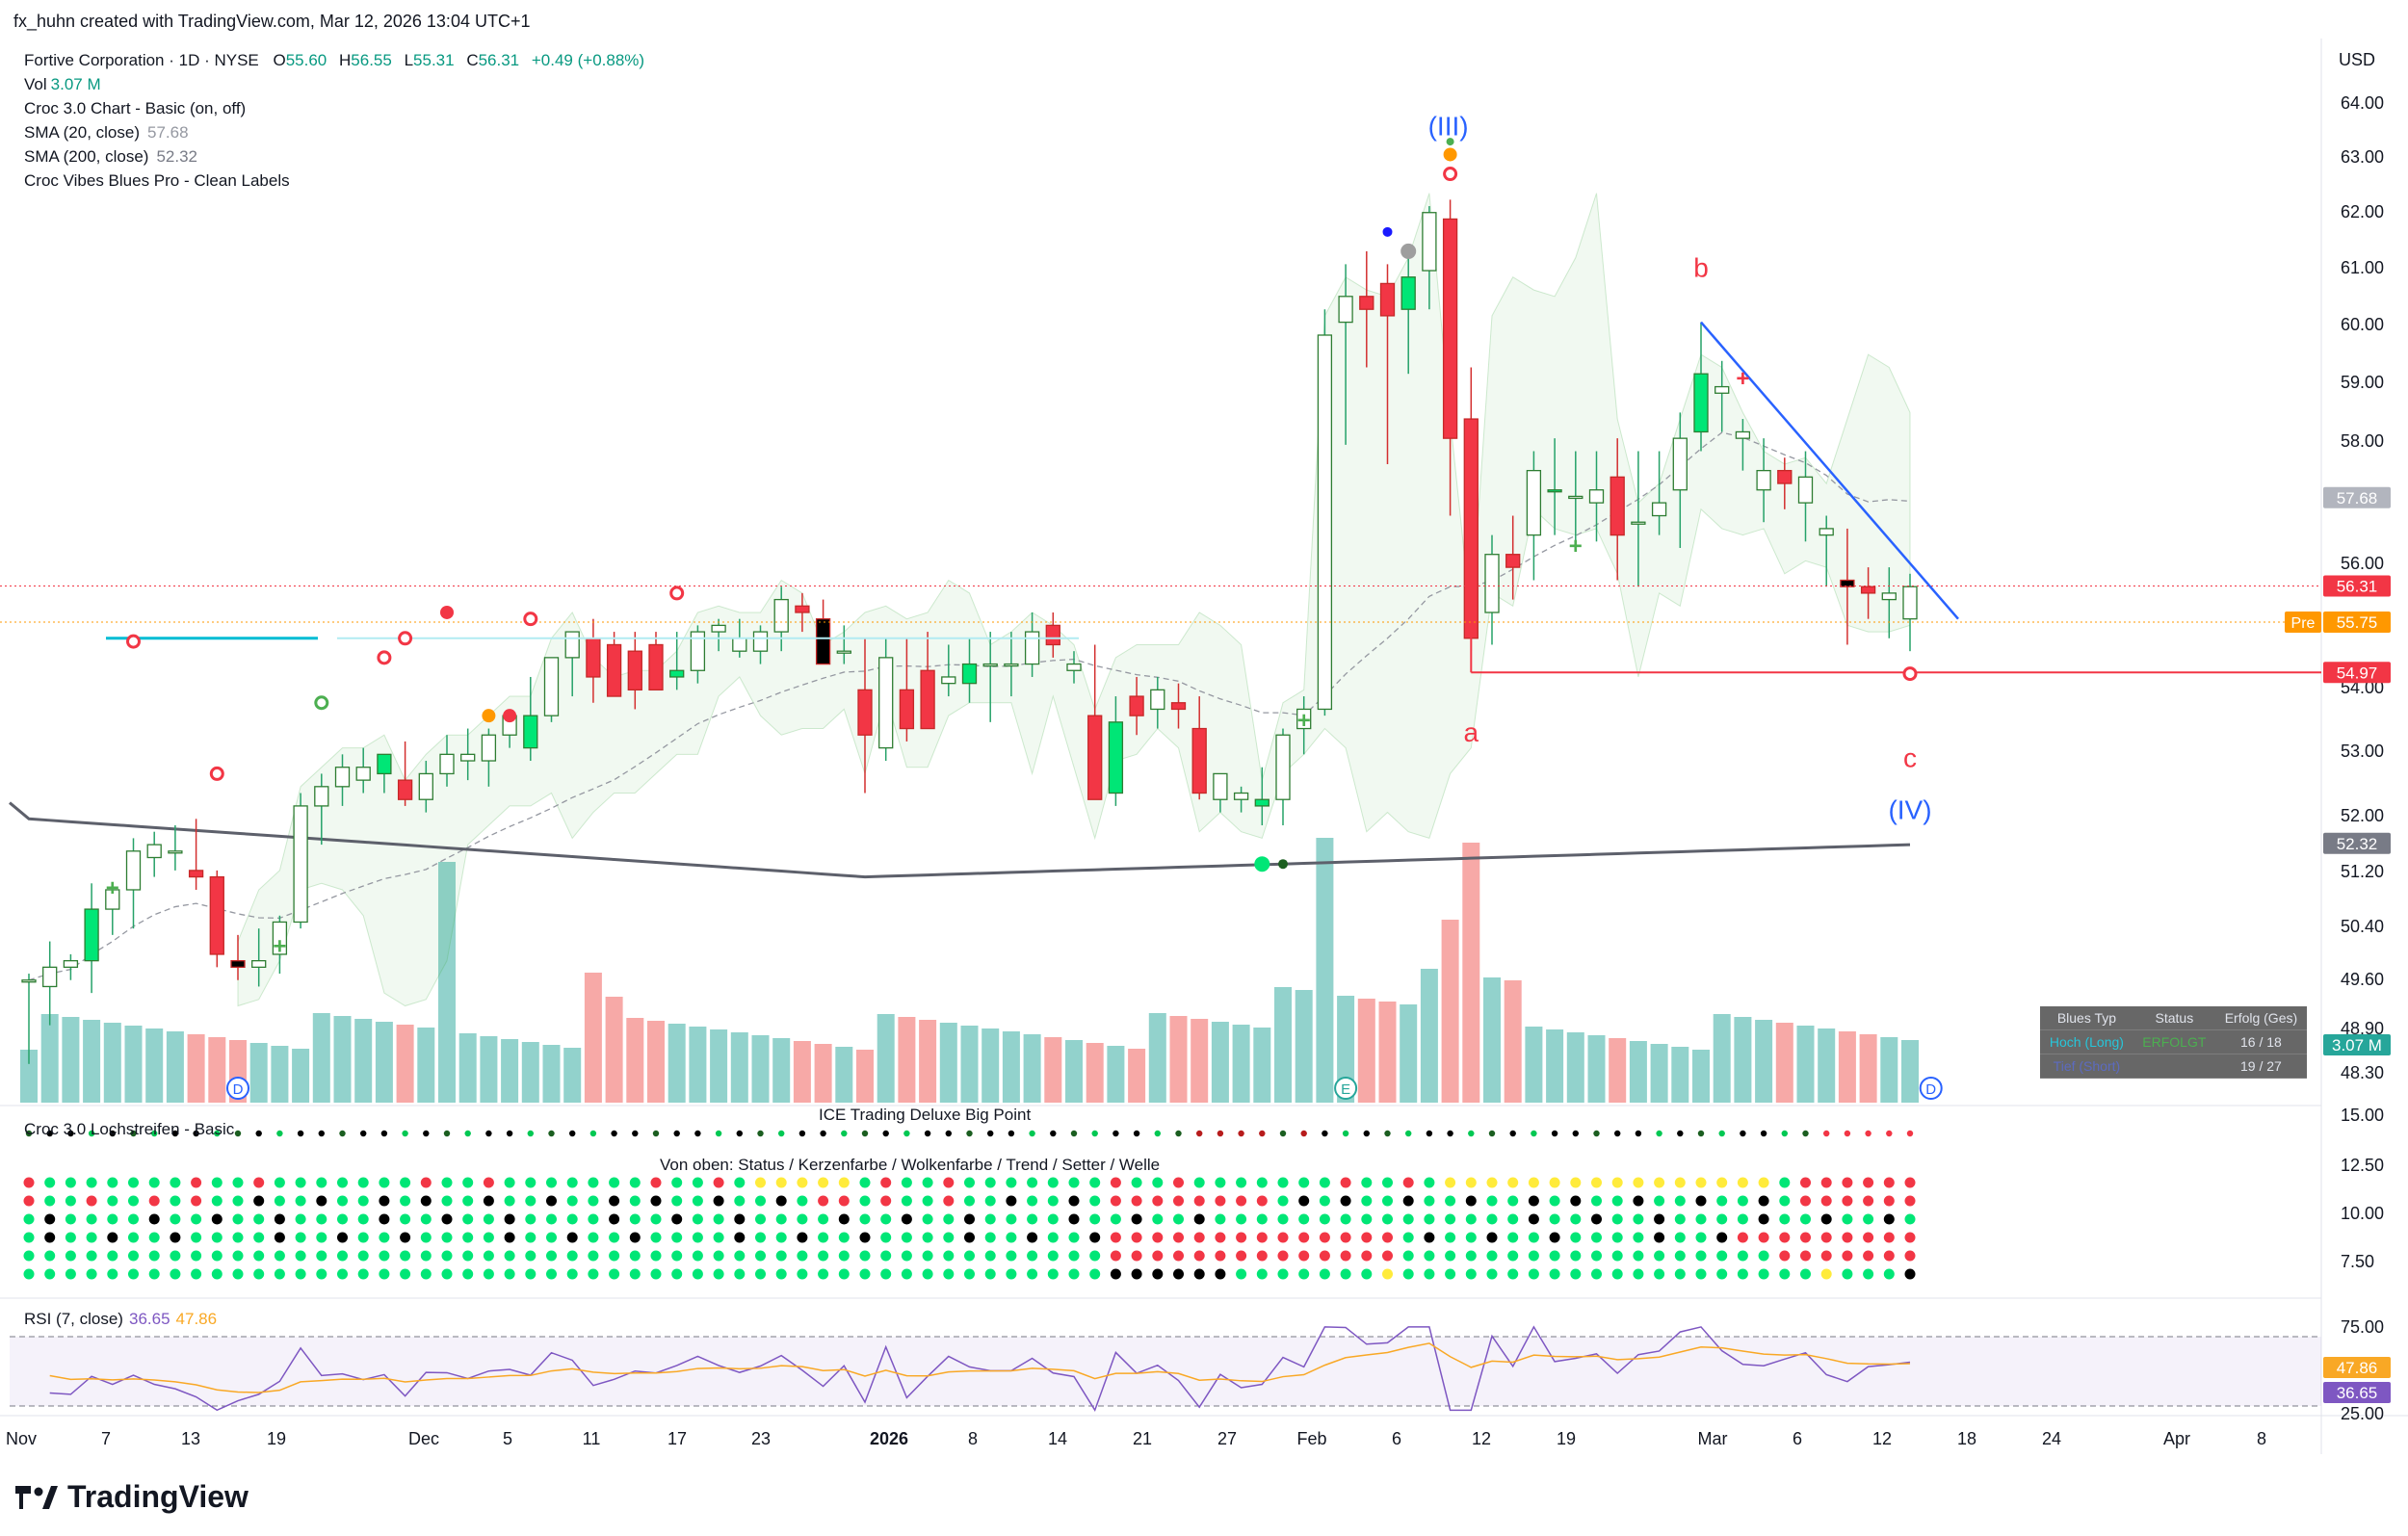 This screenshot has height=1536, width=2408. I want to click on price-tag: 3.07 M, so click(2357, 1044).